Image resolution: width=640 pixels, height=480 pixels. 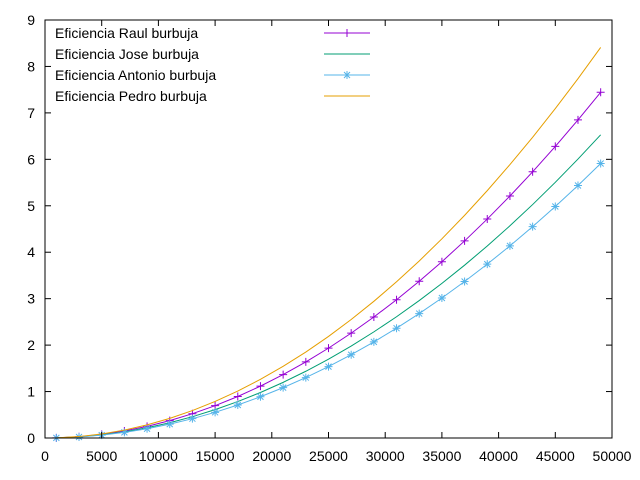 What do you see at coordinates (45, 456) in the screenshot?
I see `x-tick-label: 0` at bounding box center [45, 456].